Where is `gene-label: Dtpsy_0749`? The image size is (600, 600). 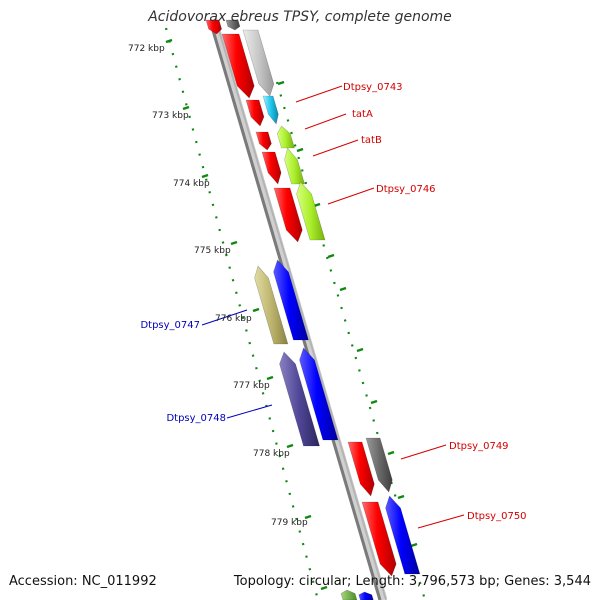 gene-label: Dtpsy_0749 is located at coordinates (479, 446).